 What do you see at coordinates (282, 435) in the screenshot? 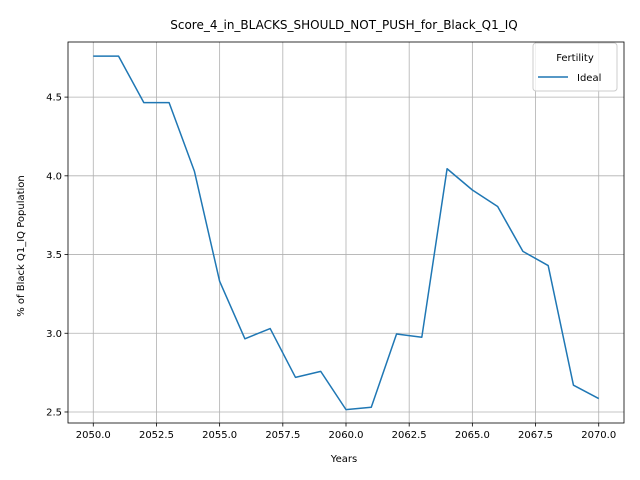
I see `x-tick-label: 2057.5` at bounding box center [282, 435].